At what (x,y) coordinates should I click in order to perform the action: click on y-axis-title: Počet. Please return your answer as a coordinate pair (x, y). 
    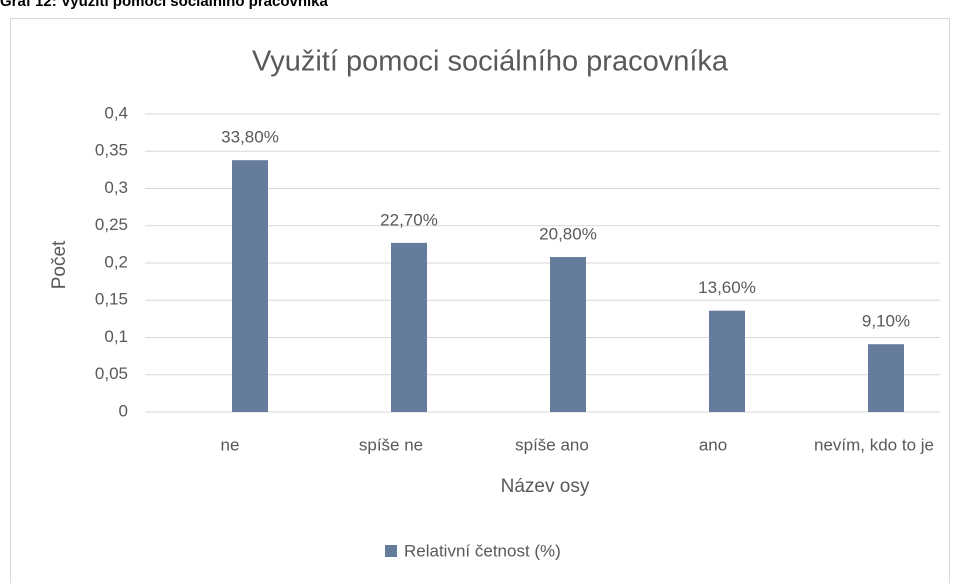
    Looking at the image, I should click on (59, 264).